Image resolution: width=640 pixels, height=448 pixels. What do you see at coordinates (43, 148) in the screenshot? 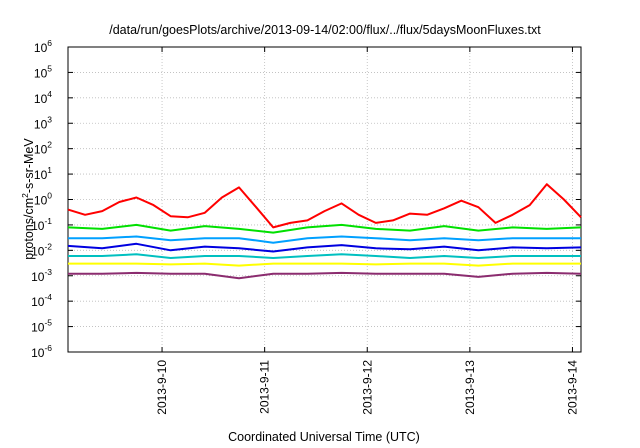
I see `y-tick-label: 10²` at bounding box center [43, 148].